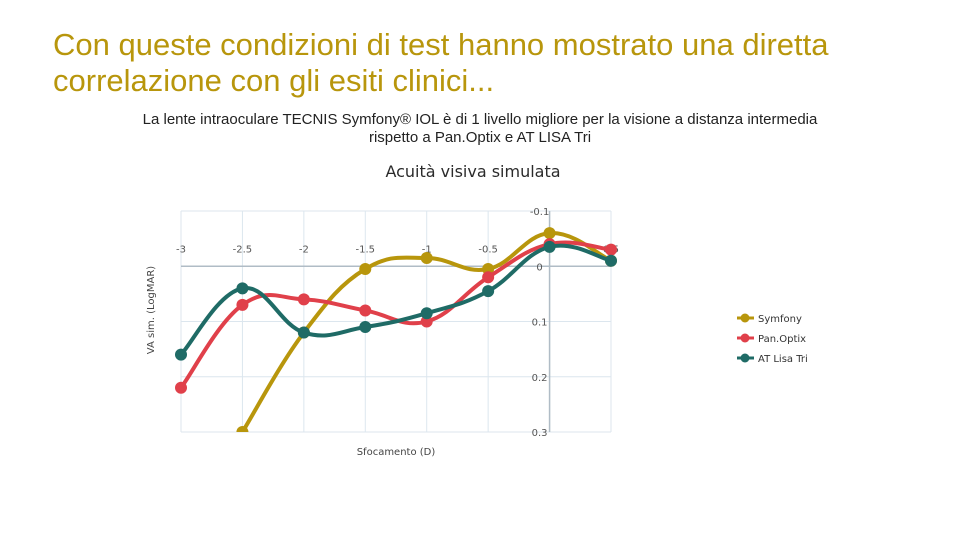 This screenshot has height=540, width=960. Describe the element at coordinates (396, 452) in the screenshot. I see `x-axis-title: Sfocamento (D)` at that location.